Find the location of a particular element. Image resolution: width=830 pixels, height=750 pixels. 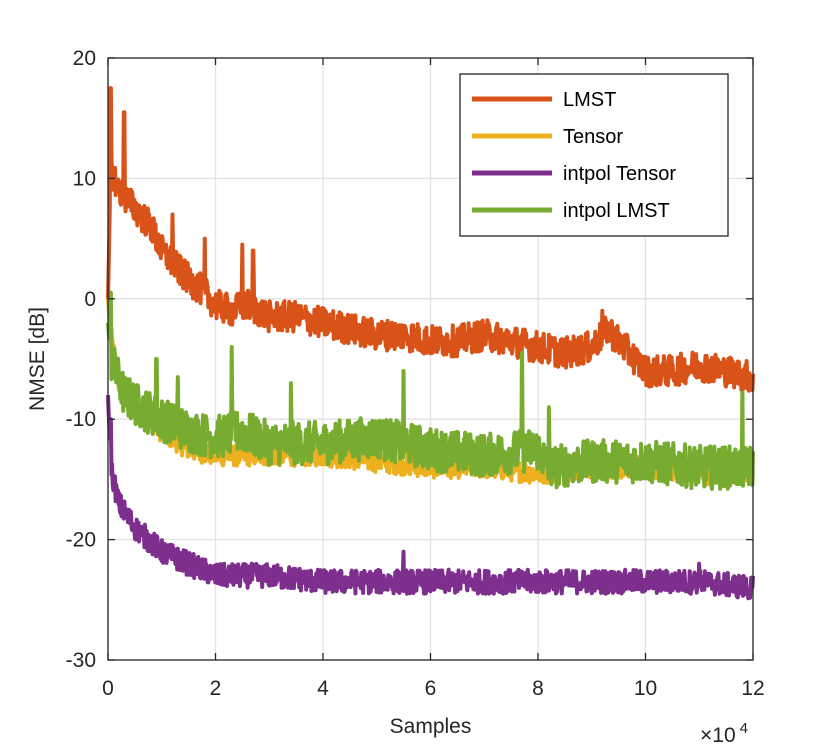

y-tick-label: -10 is located at coordinates (81, 419).